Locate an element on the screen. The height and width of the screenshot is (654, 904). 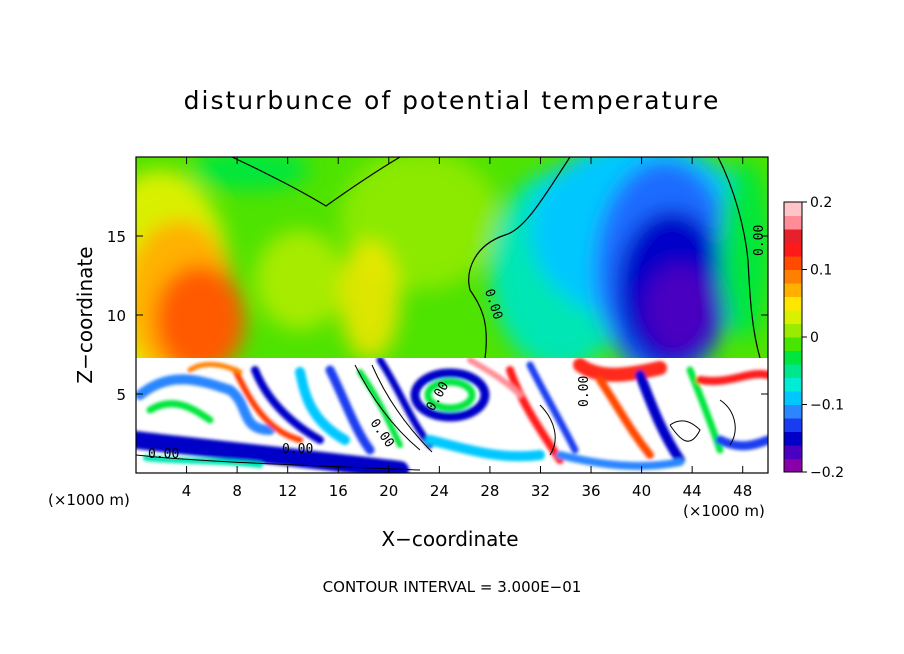
x-tick-label: 24 is located at coordinates (439, 491).